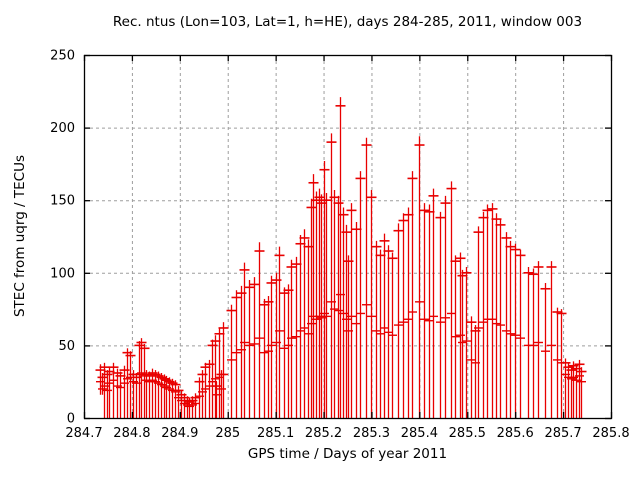 This screenshot has width=640, height=480. I want to click on x-tick-label: 285.6, so click(515, 433).